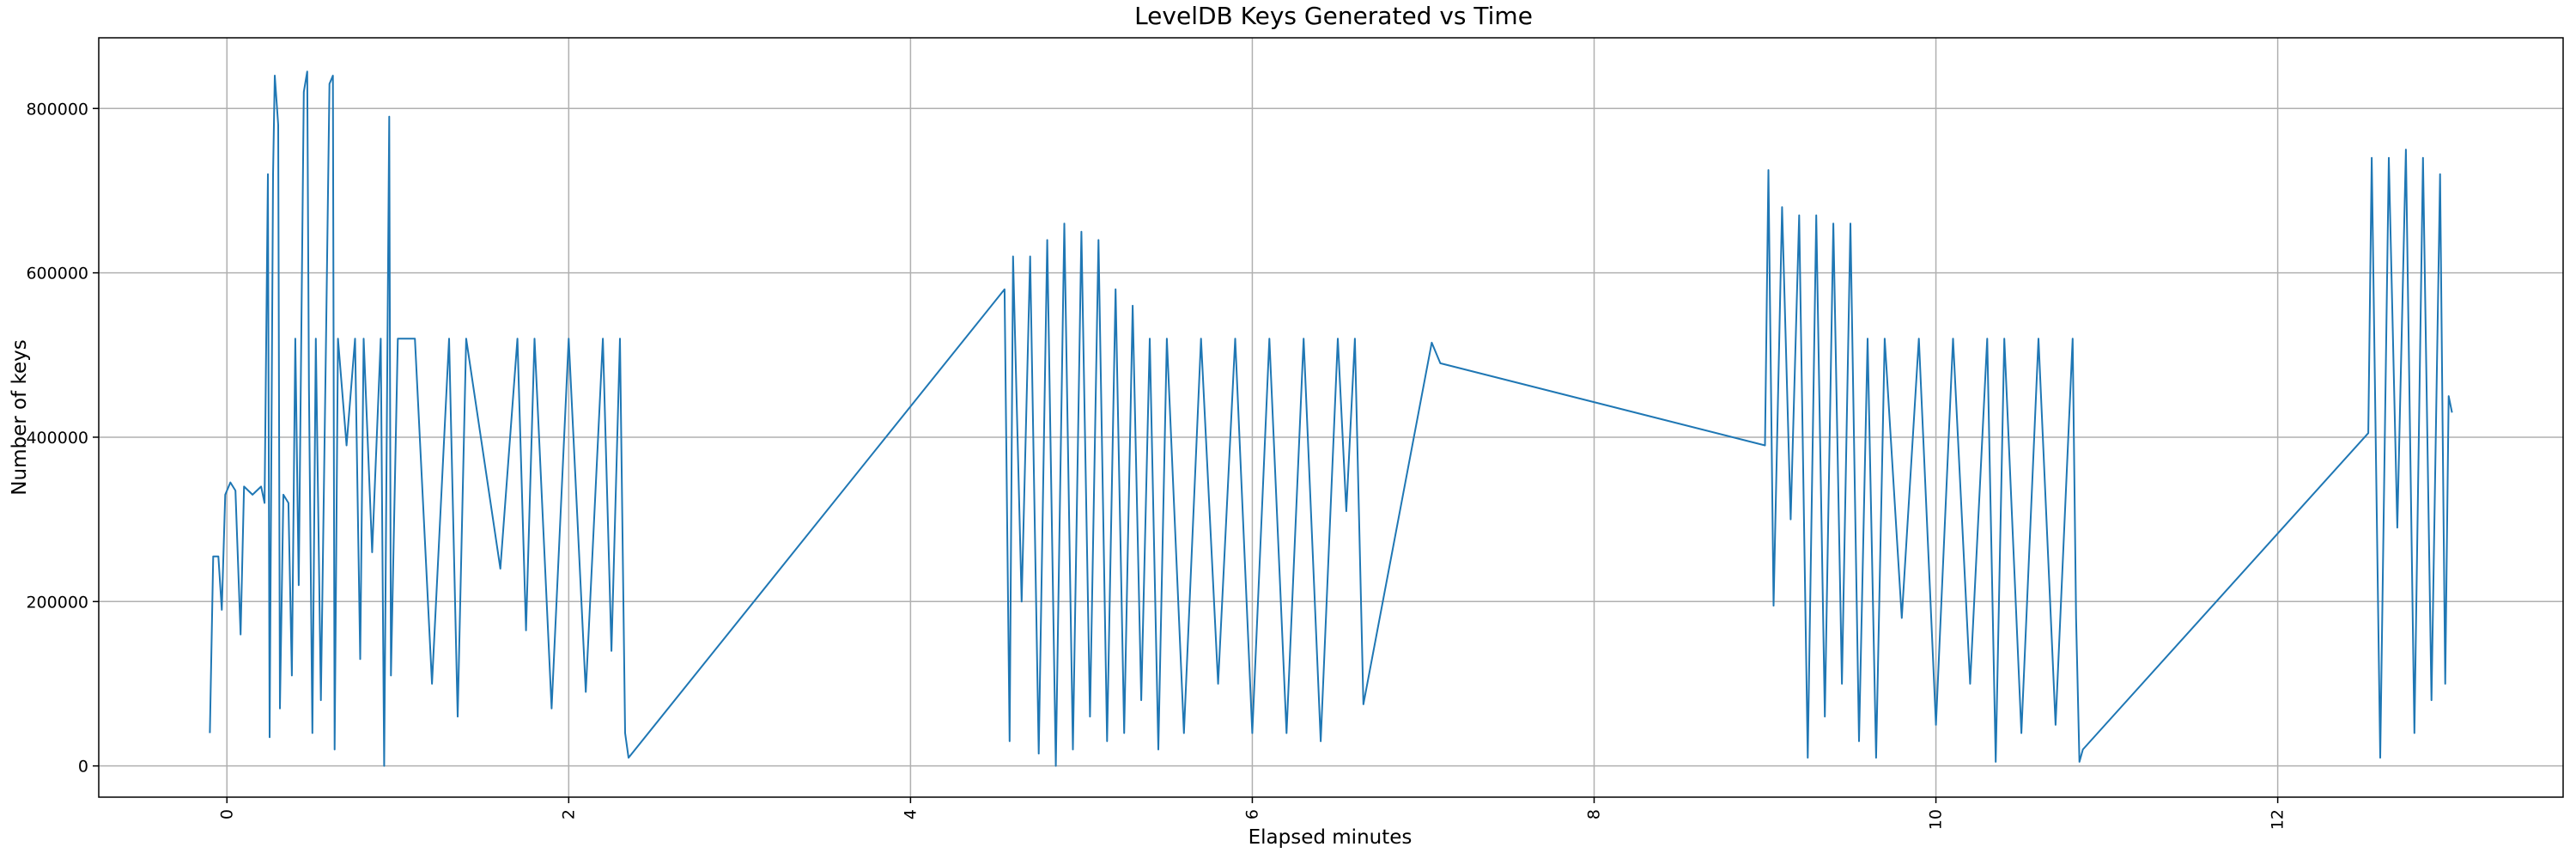  I want to click on y-tick-label: 0, so click(83, 768).